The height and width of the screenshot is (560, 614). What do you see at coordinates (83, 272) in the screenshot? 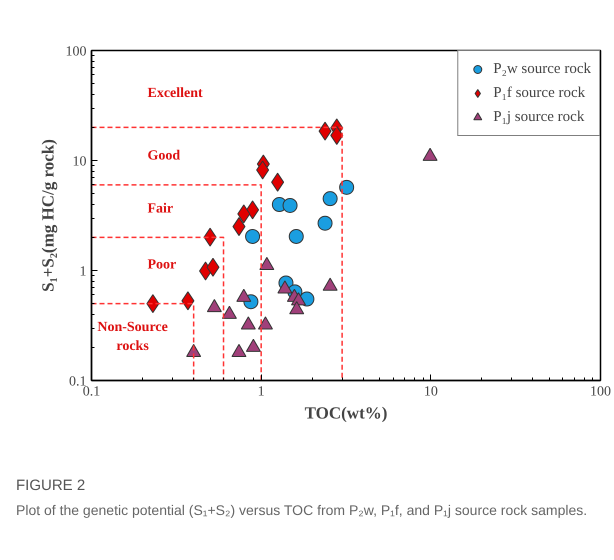
I see `y-tick-label: 1` at bounding box center [83, 272].